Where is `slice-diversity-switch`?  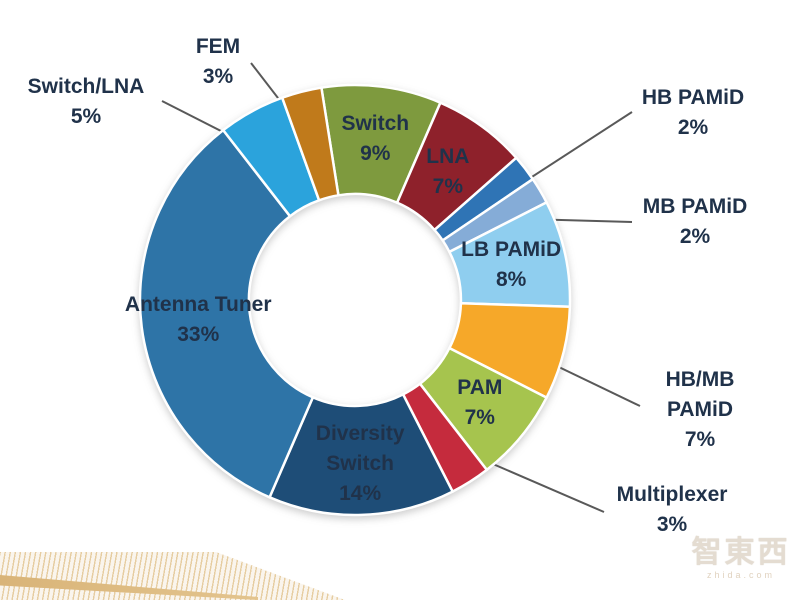 slice-diversity-switch is located at coordinates (361, 455).